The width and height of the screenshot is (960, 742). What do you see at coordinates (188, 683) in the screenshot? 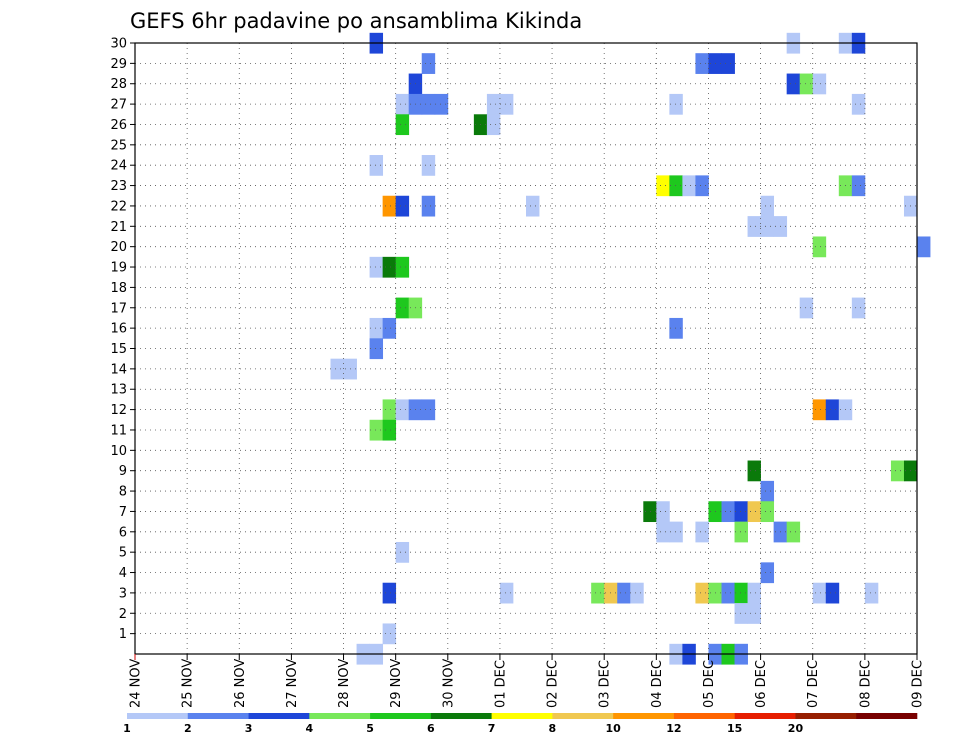
I see `x-tick-label: 25 NOV` at bounding box center [188, 683].